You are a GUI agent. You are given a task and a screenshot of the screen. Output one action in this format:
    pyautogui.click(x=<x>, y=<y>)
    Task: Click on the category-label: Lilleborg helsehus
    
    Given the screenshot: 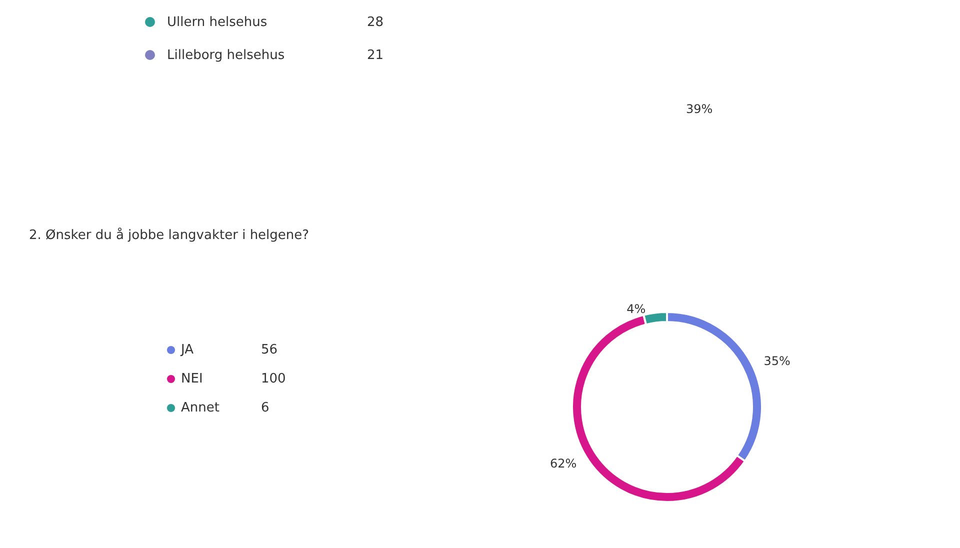 What is the action you would take?
    pyautogui.click(x=226, y=55)
    